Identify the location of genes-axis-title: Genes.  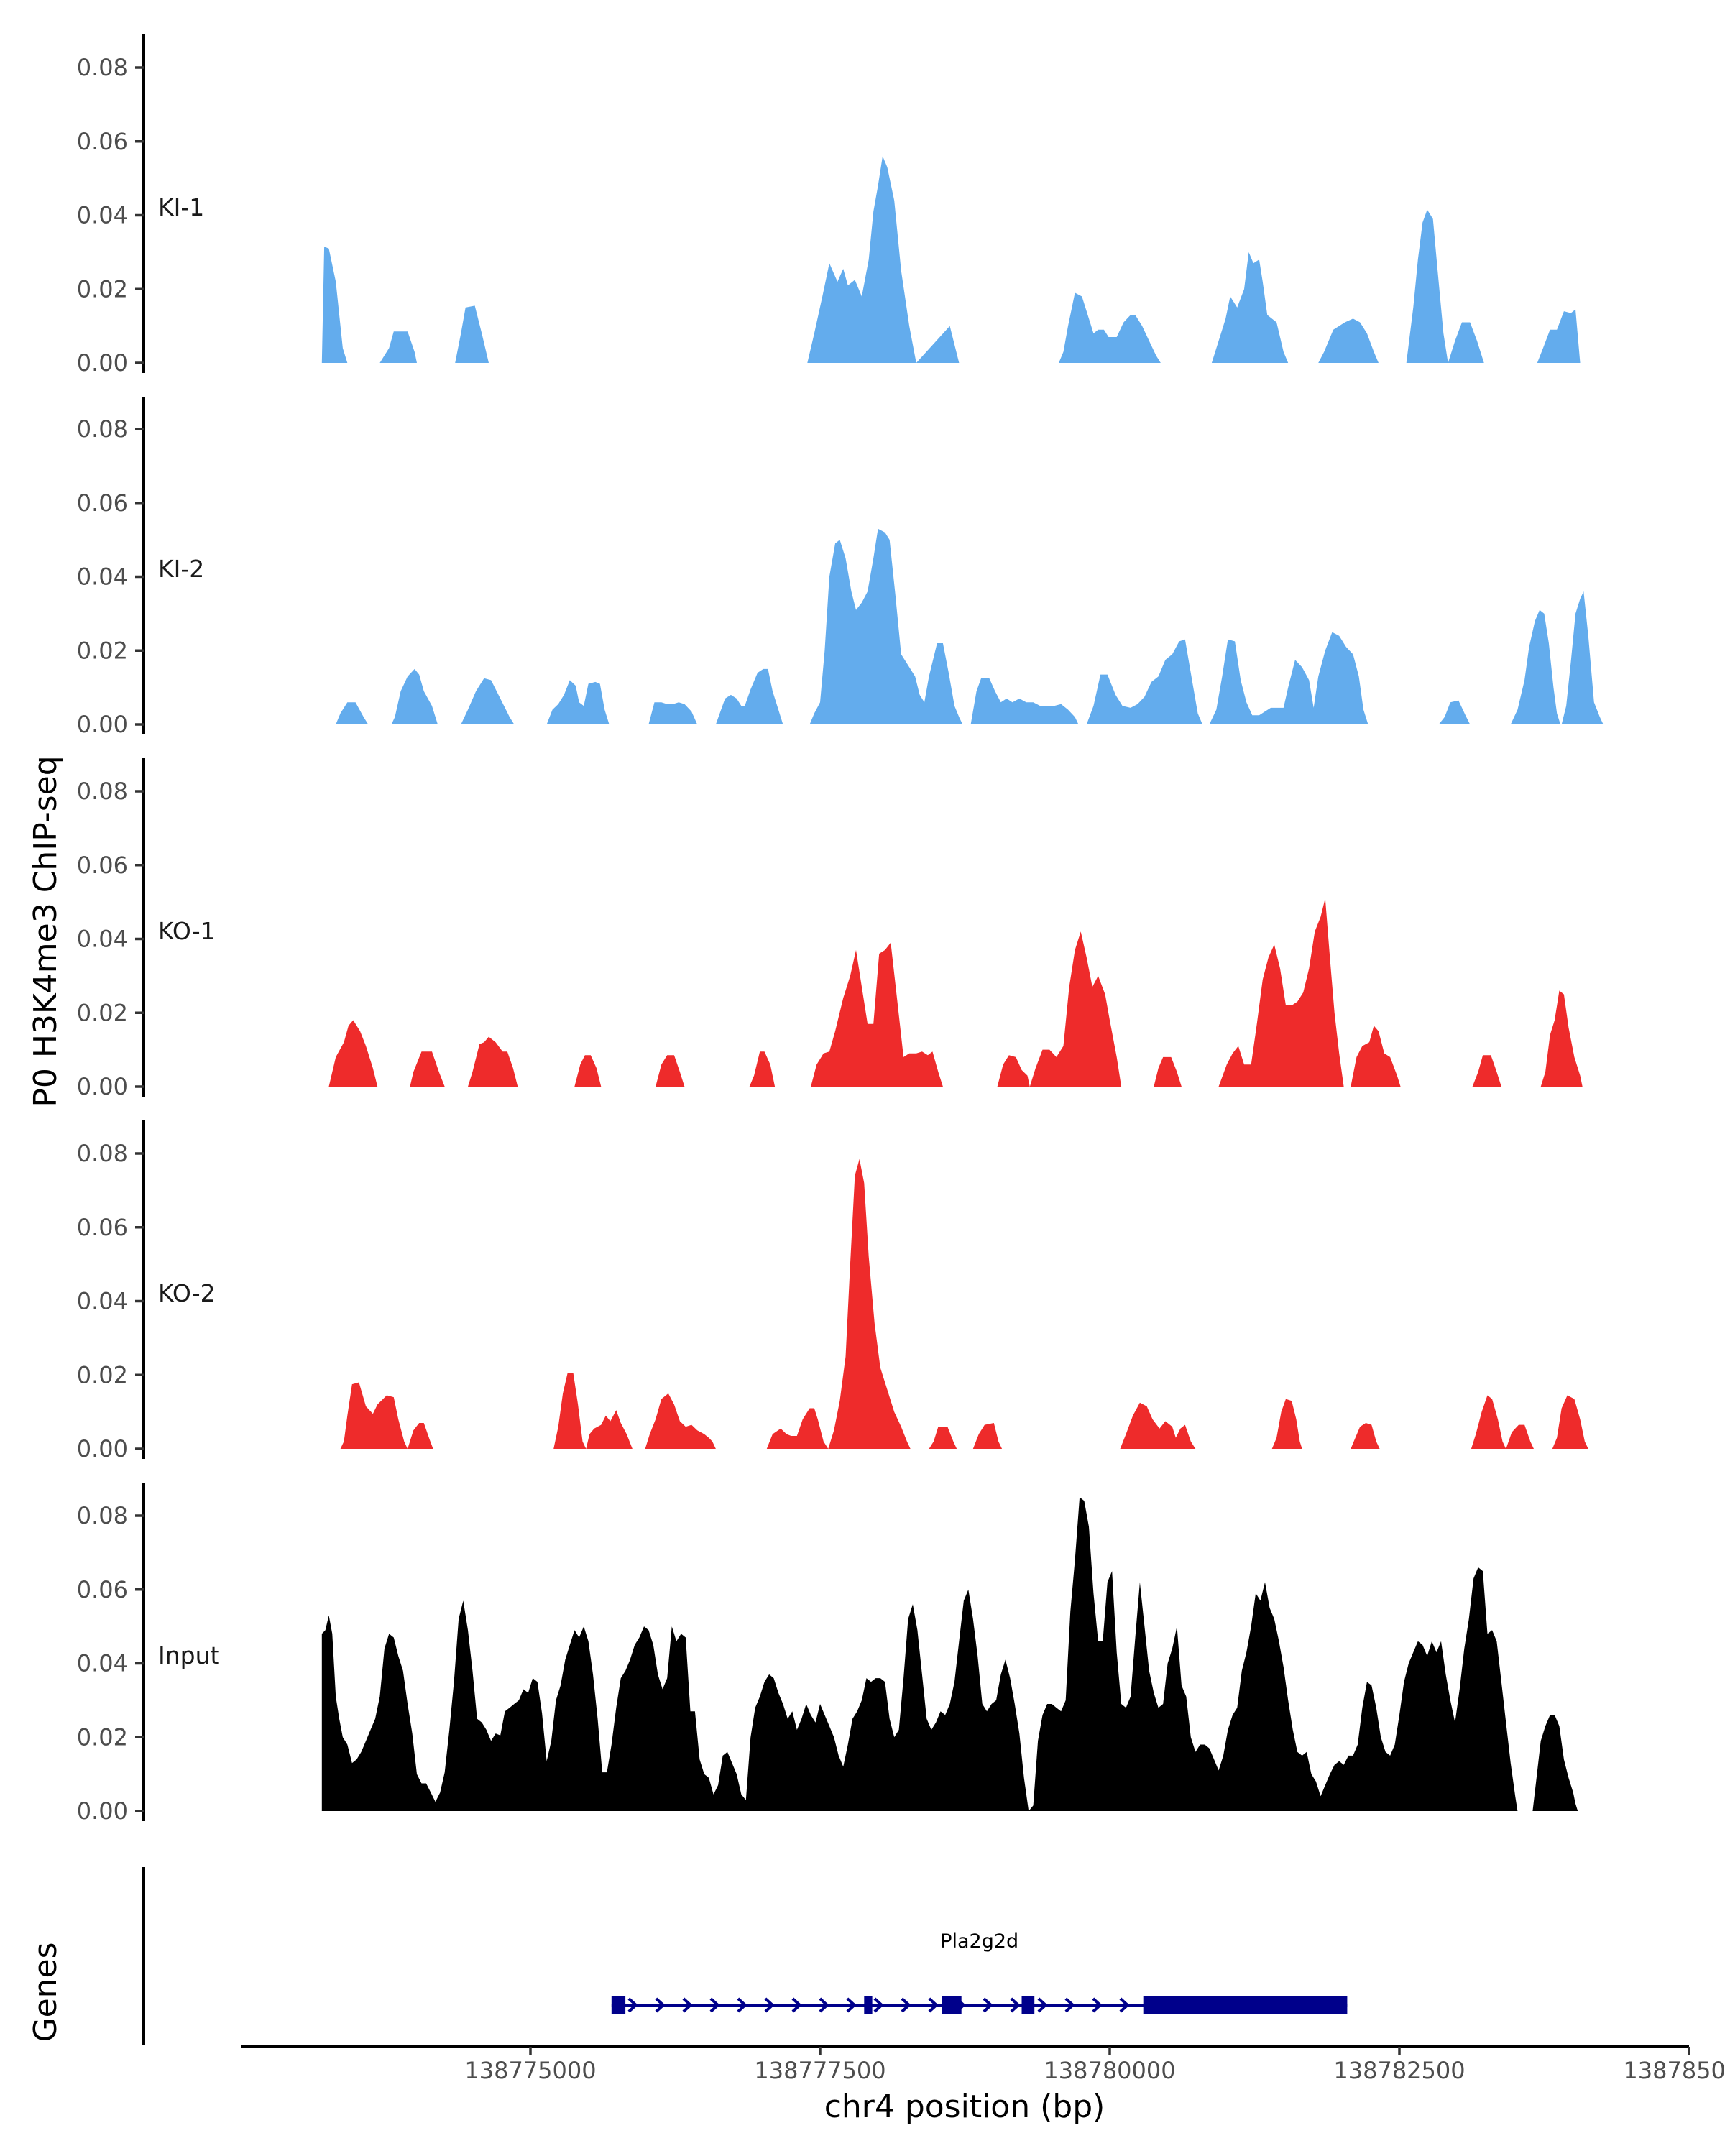
(45, 1992).